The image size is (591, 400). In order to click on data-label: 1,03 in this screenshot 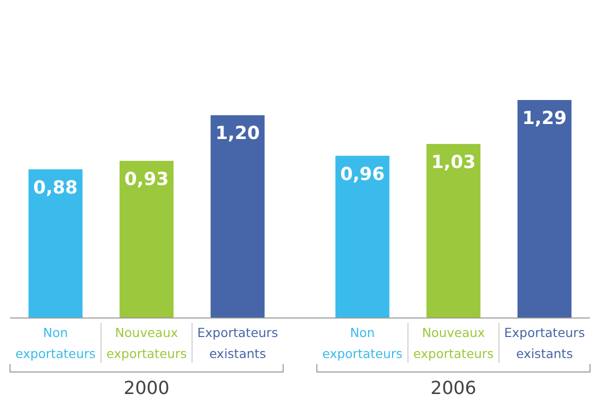, I will do `click(453, 162)`.